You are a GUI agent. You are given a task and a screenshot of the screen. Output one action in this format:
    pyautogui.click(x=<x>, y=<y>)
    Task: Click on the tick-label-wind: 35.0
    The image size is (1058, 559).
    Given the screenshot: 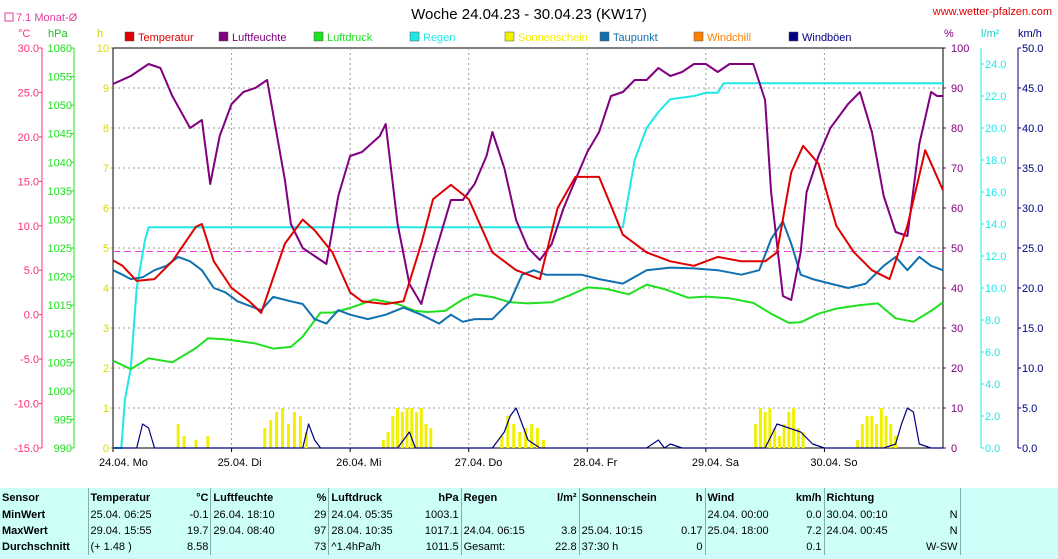 What is the action you would take?
    pyautogui.click(x=1032, y=169)
    